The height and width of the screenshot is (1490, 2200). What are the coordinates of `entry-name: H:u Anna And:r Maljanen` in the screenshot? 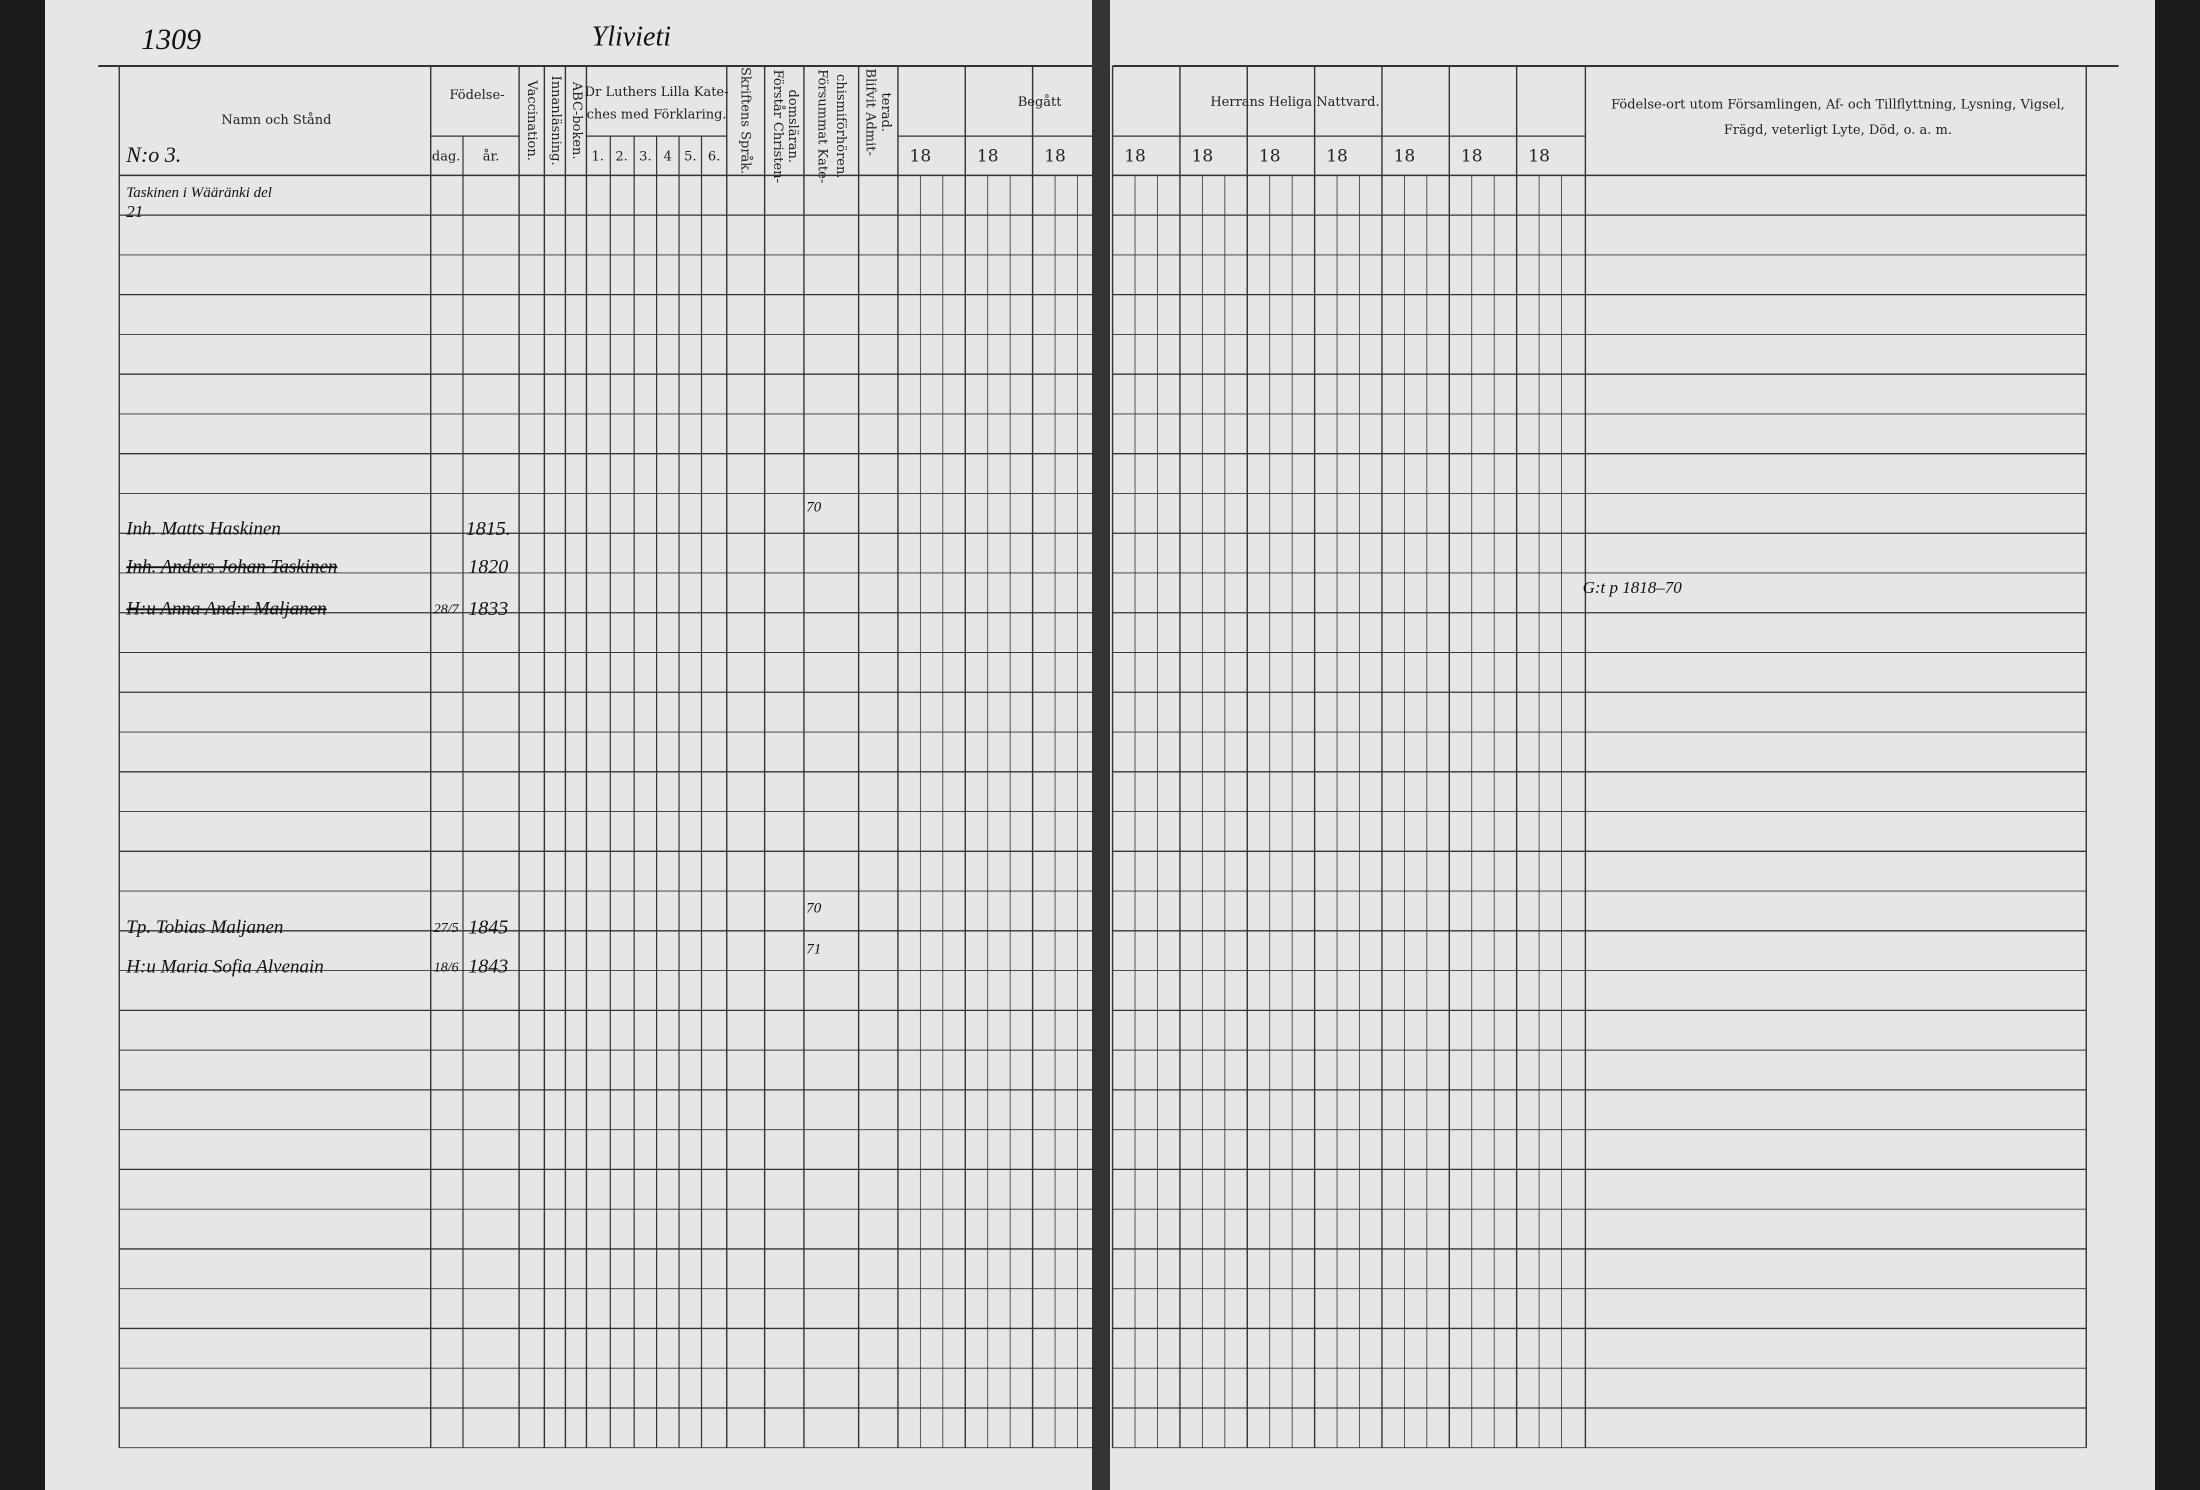 It's located at (225, 609).